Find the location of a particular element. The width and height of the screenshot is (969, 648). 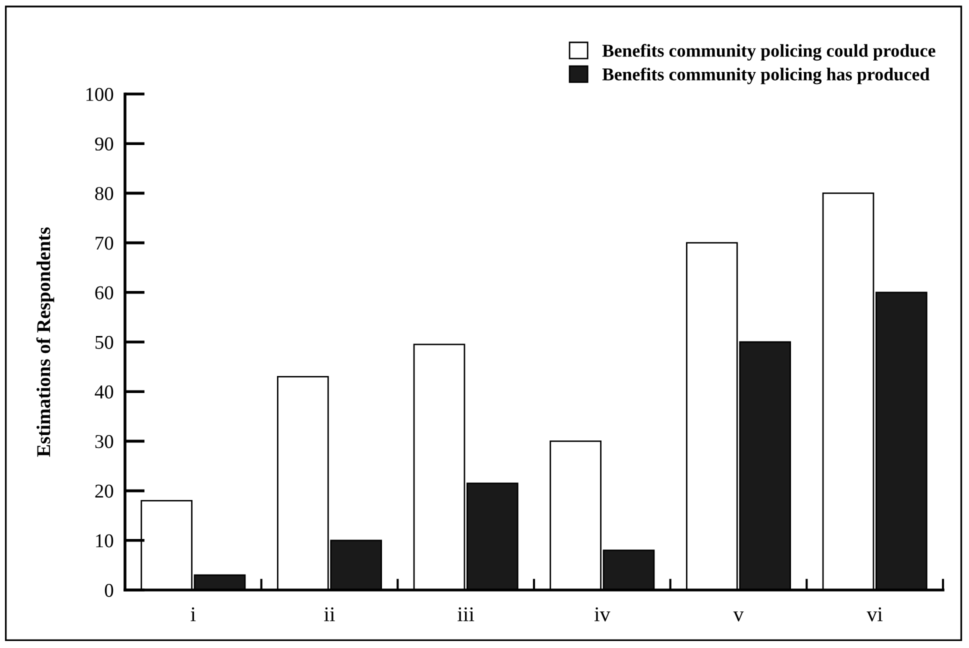

y-tick-label: 80 is located at coordinates (104, 193).